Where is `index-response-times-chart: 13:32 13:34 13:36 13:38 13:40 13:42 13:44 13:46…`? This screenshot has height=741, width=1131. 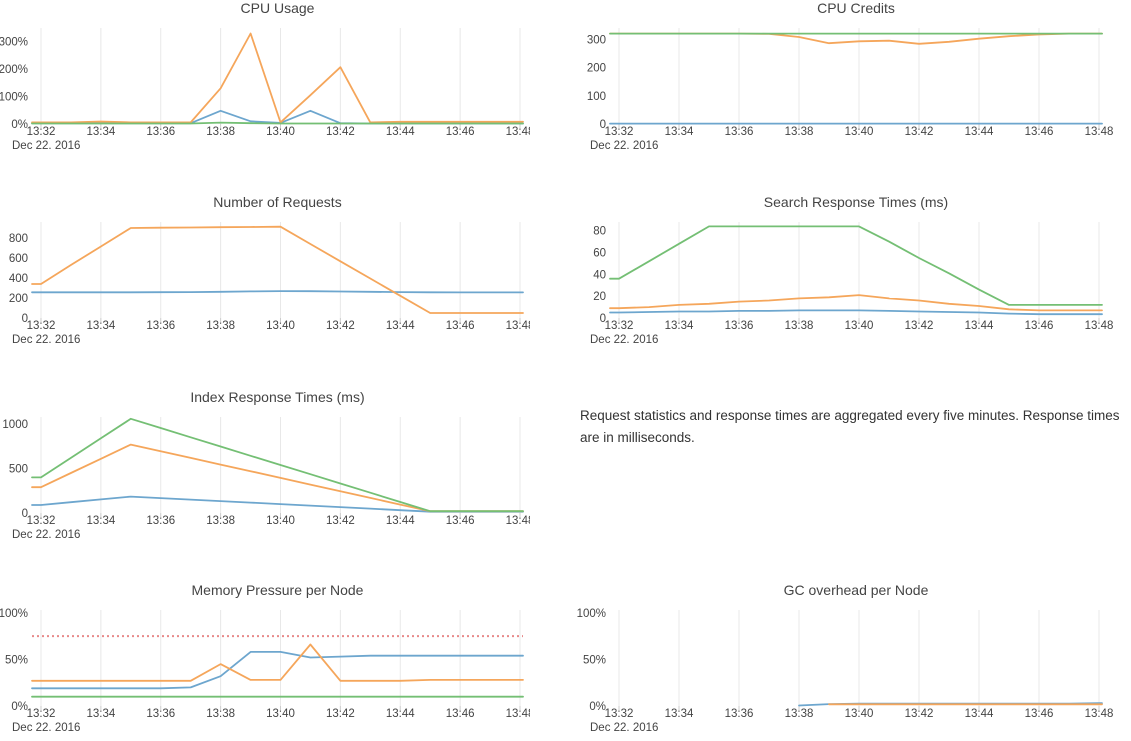
index-response-times-chart: 13:32 13:34 13:36 13:38 13:40 13:42 13:44 13:46… is located at coordinates (265, 479).